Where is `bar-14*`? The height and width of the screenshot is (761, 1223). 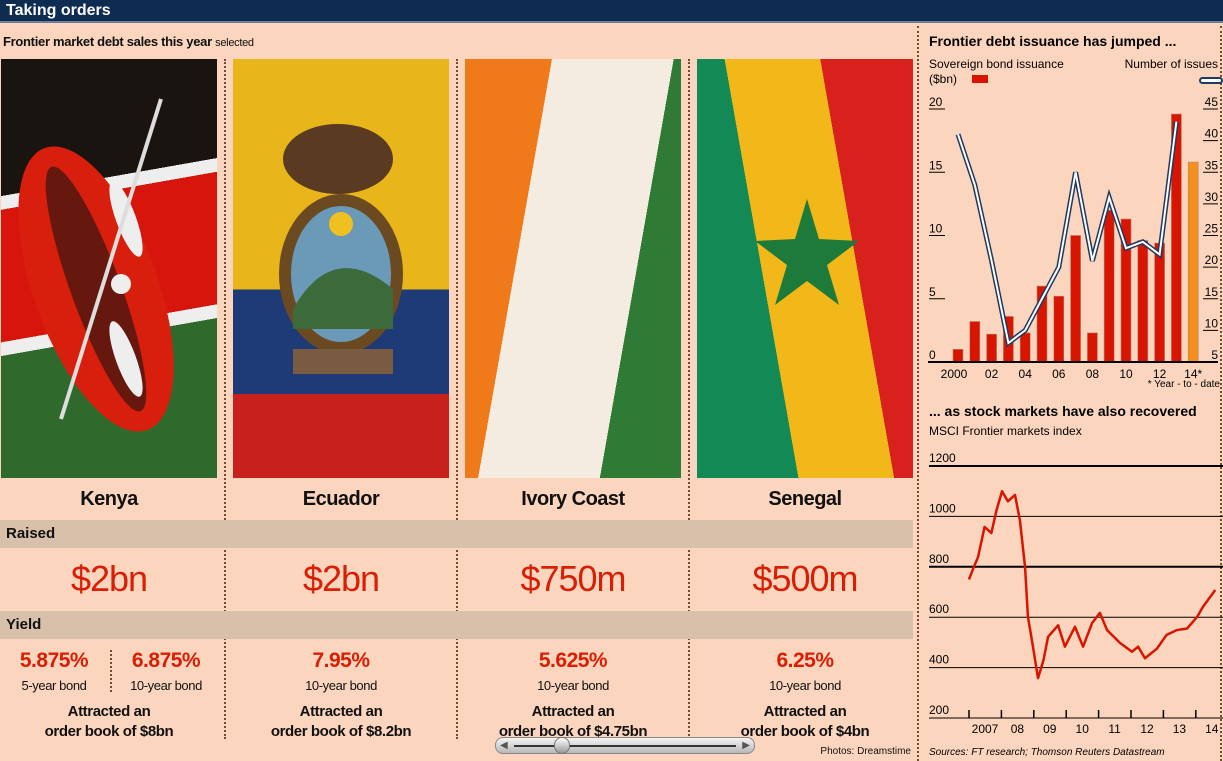 bar-14* is located at coordinates (1193, 262).